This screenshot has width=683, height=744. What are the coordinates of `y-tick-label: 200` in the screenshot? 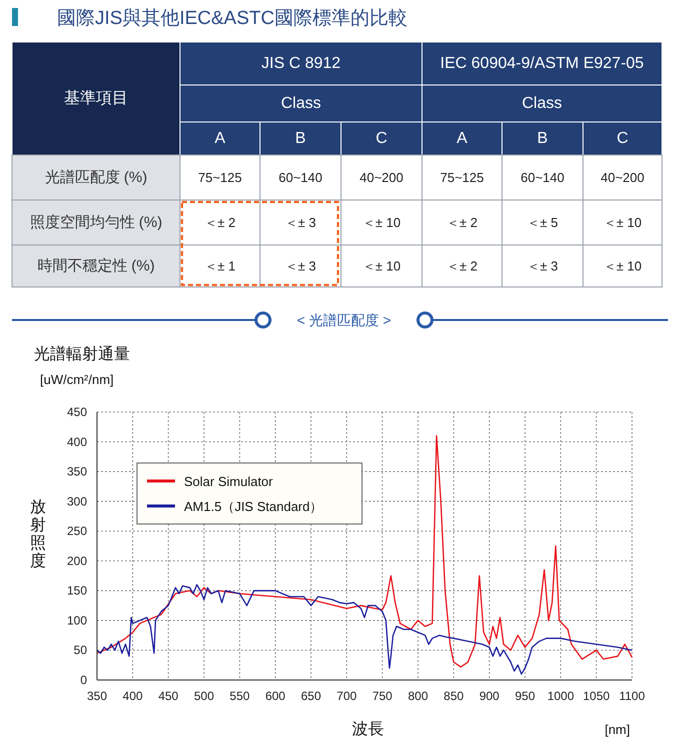 It's located at (77, 561).